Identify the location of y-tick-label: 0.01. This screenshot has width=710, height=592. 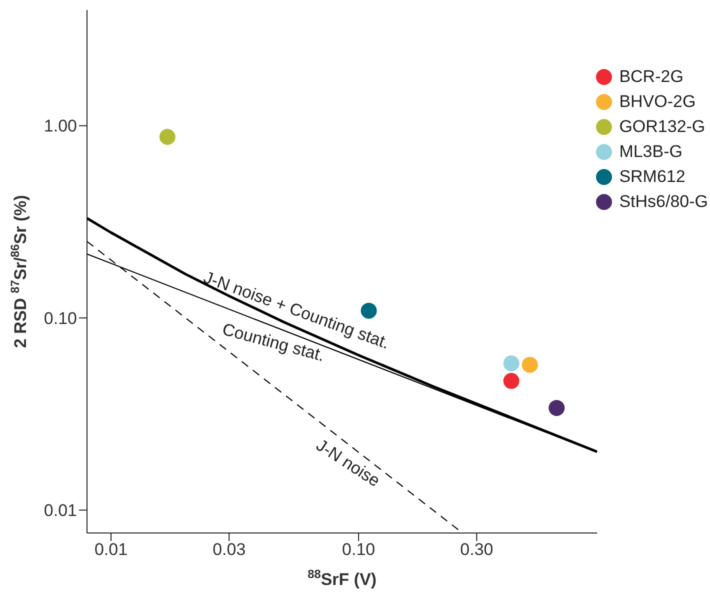
(60, 510).